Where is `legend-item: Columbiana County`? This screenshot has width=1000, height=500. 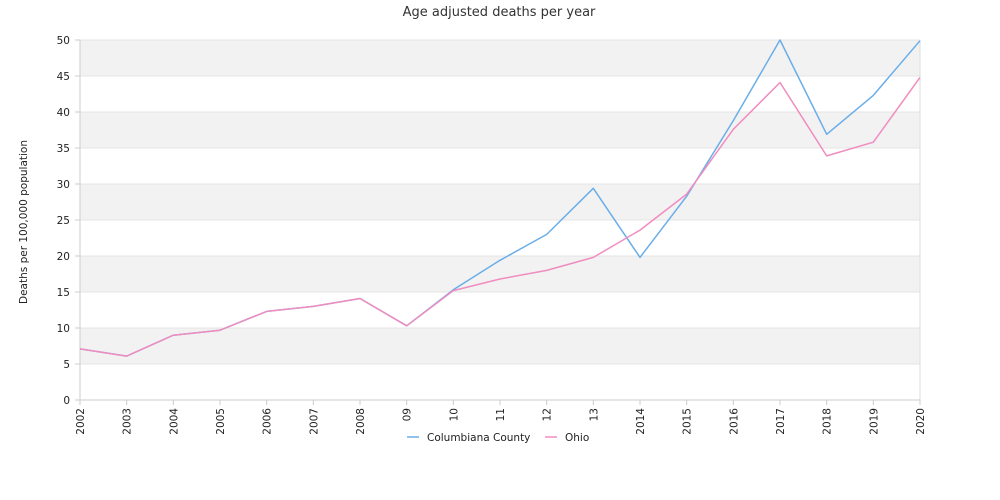
legend-item: Columbiana County is located at coordinates (468, 438).